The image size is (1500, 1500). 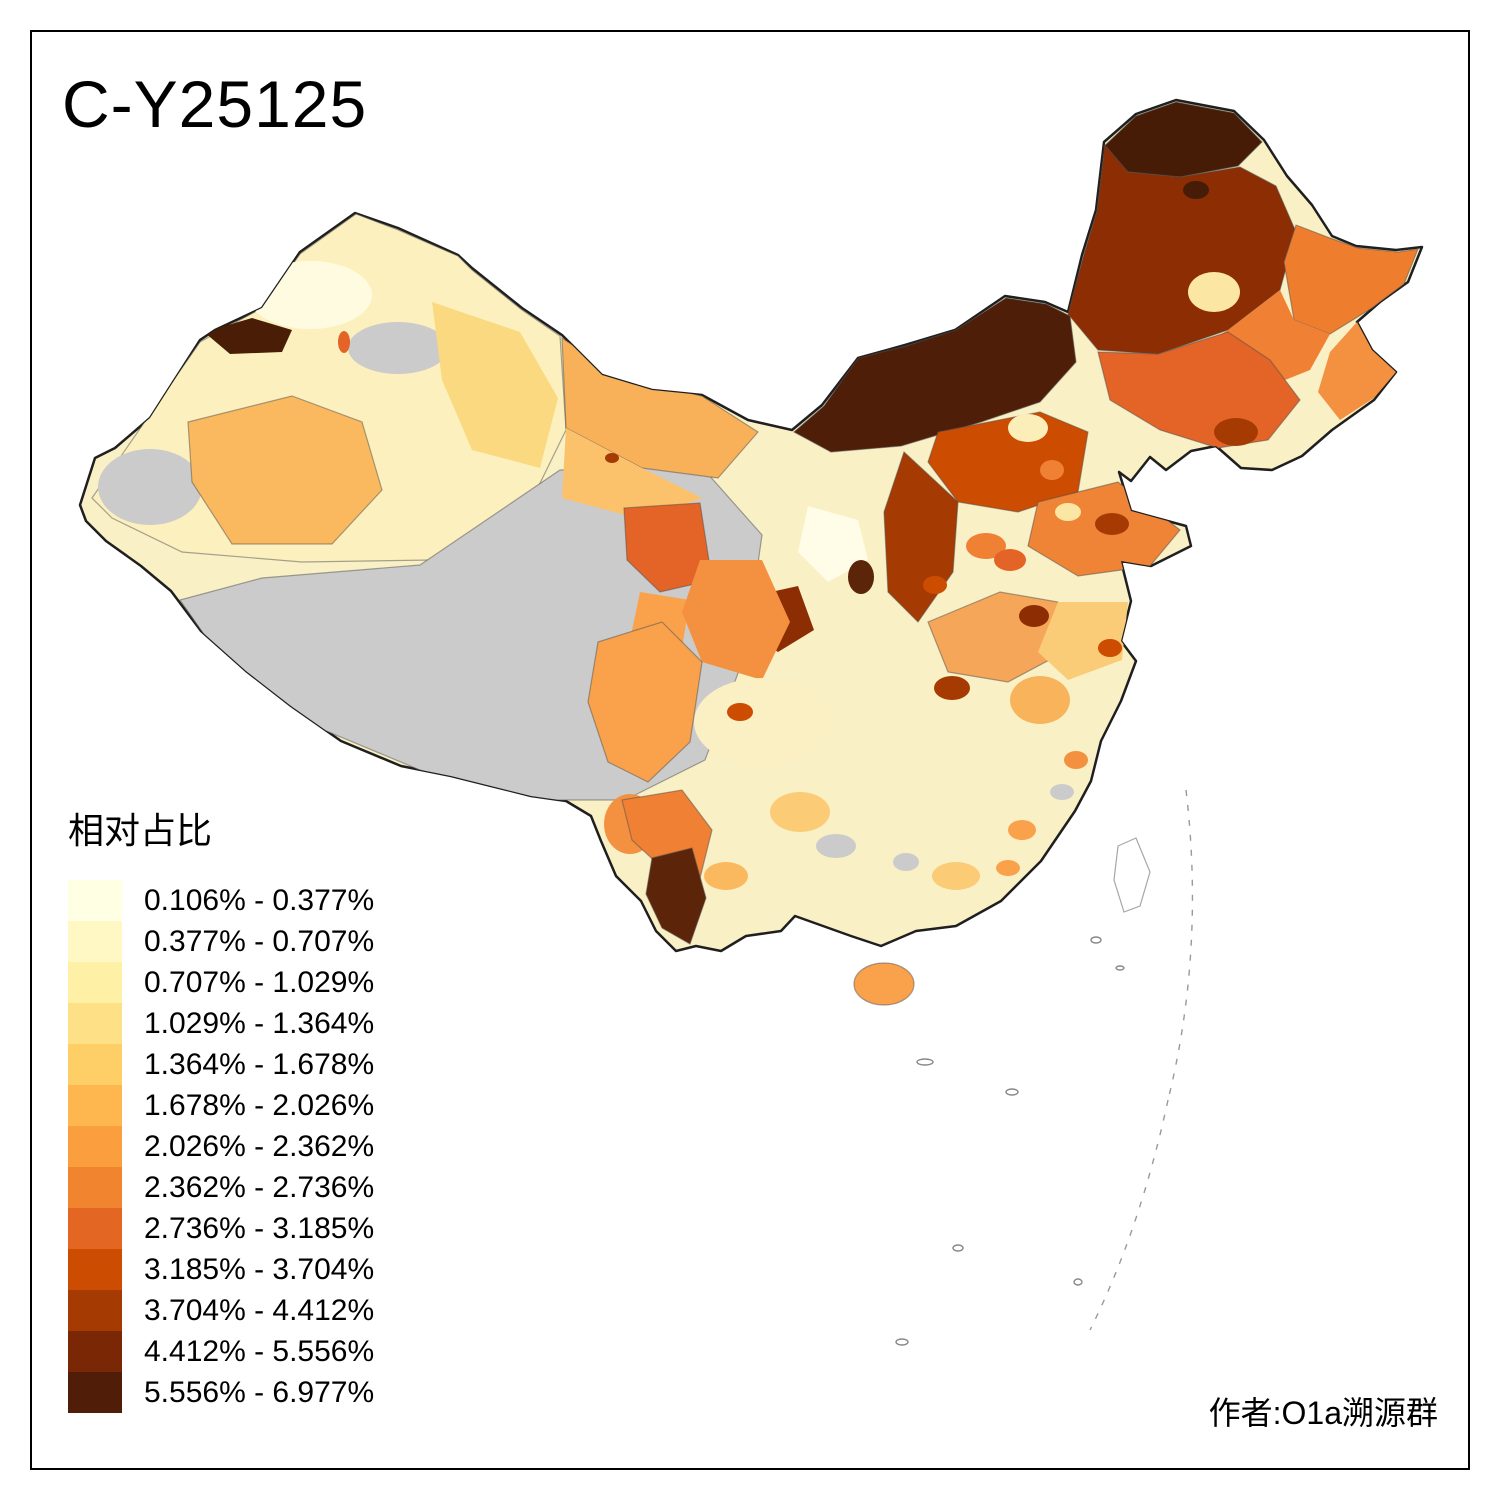 What do you see at coordinates (1196, 190) in the screenshot?
I see `region-northeast-dark-spot` at bounding box center [1196, 190].